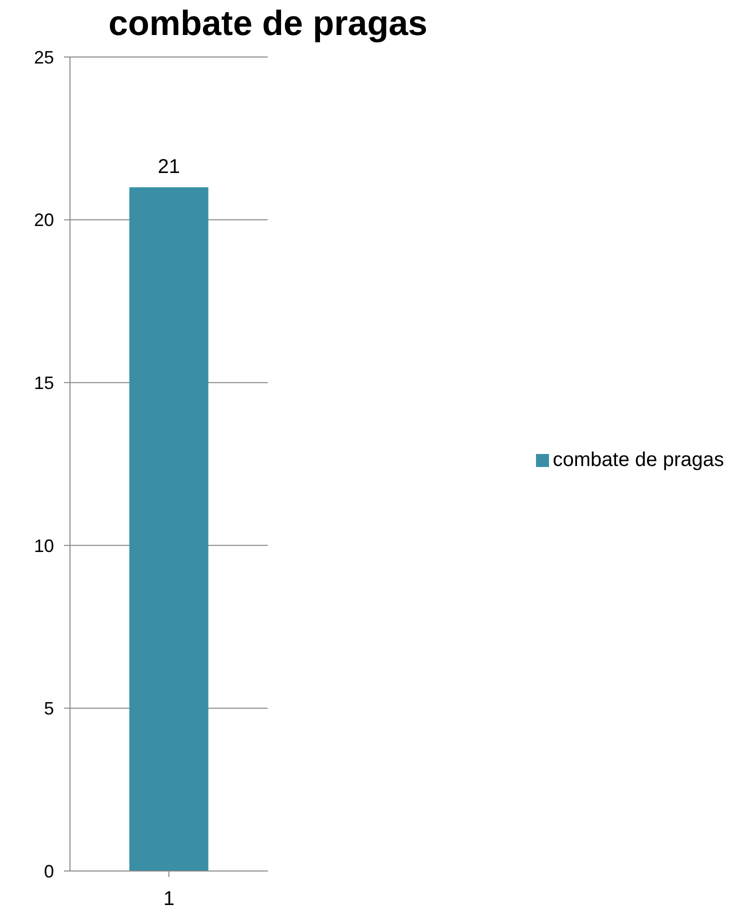  What do you see at coordinates (49, 871) in the screenshot?
I see `y-tick-label: 0` at bounding box center [49, 871].